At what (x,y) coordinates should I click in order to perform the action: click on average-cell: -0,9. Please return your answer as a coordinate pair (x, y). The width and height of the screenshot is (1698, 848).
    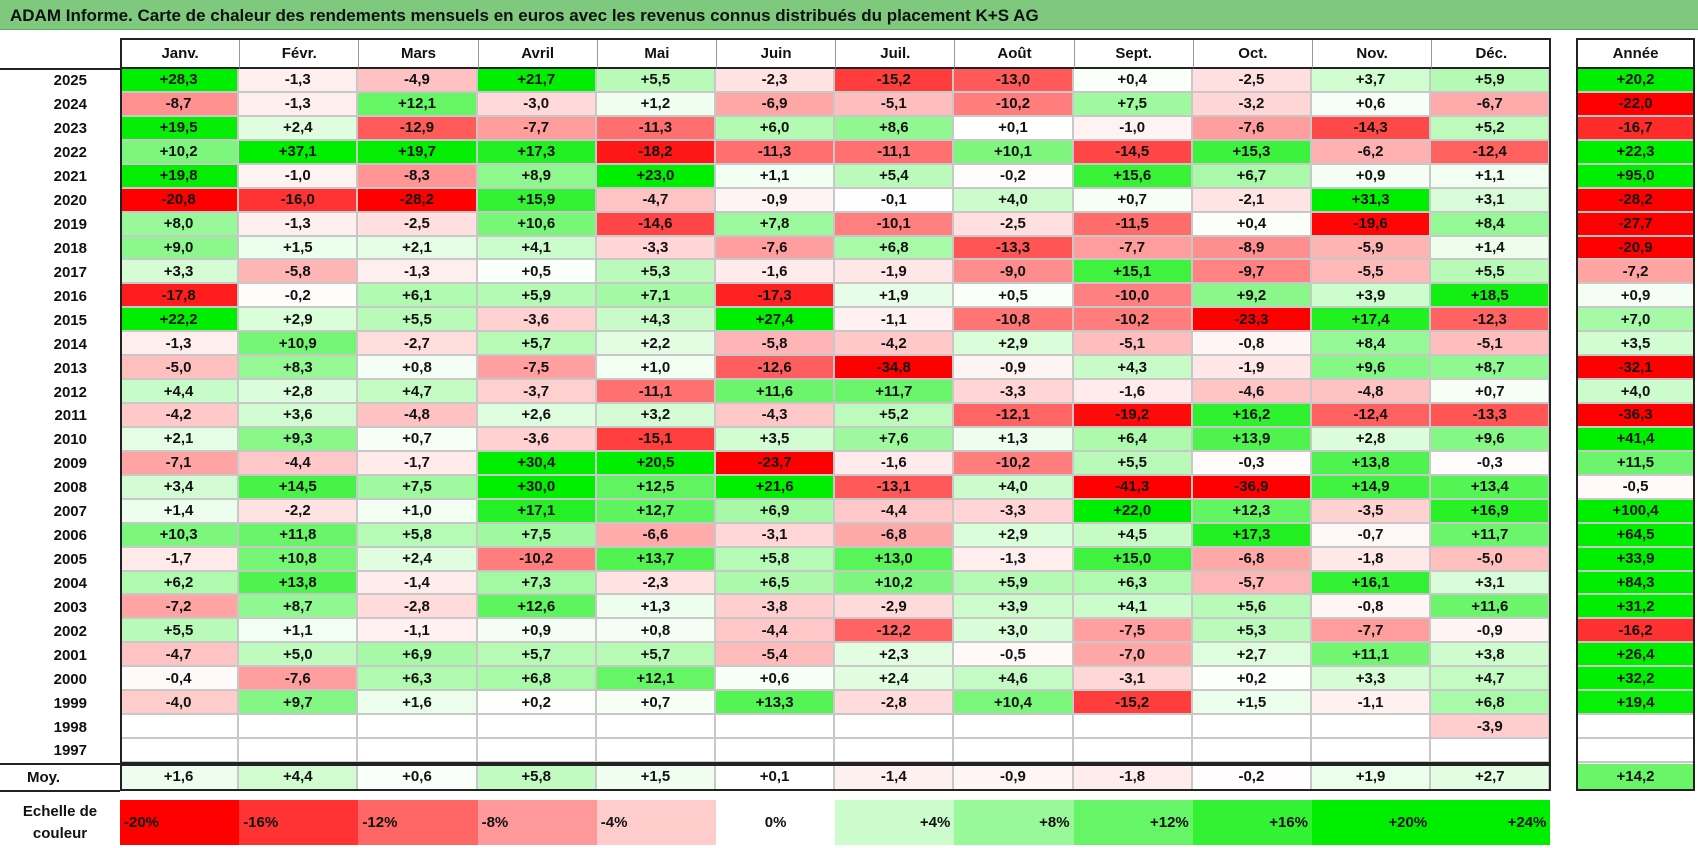
    Looking at the image, I should click on (1014, 777).